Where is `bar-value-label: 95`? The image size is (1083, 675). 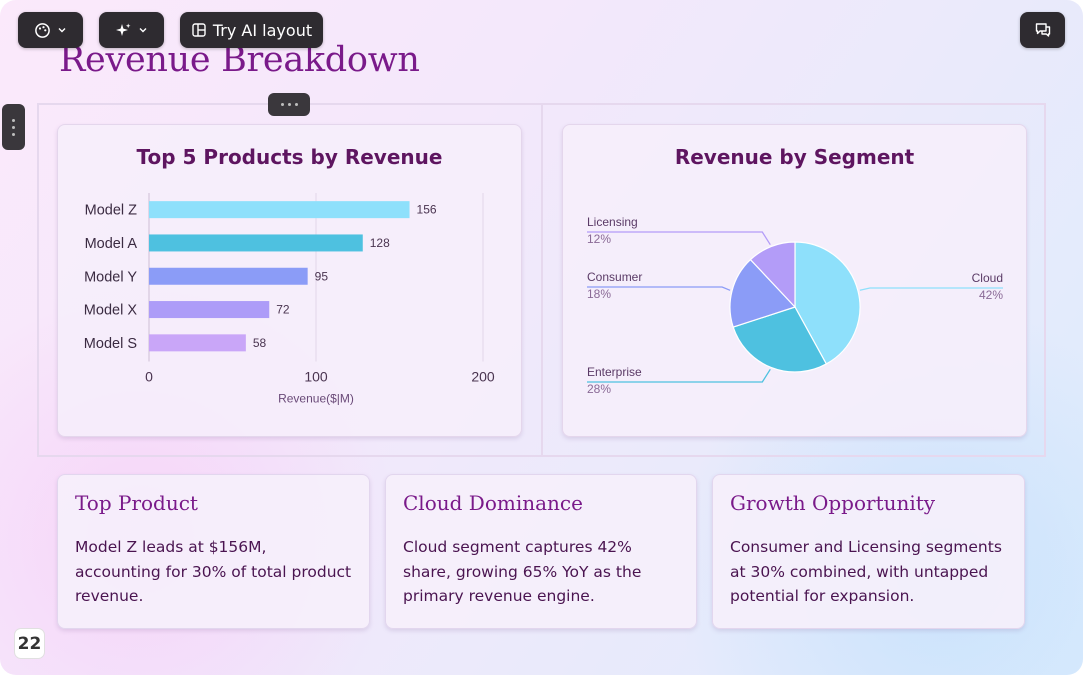
bar-value-label: 95 is located at coordinates (322, 276).